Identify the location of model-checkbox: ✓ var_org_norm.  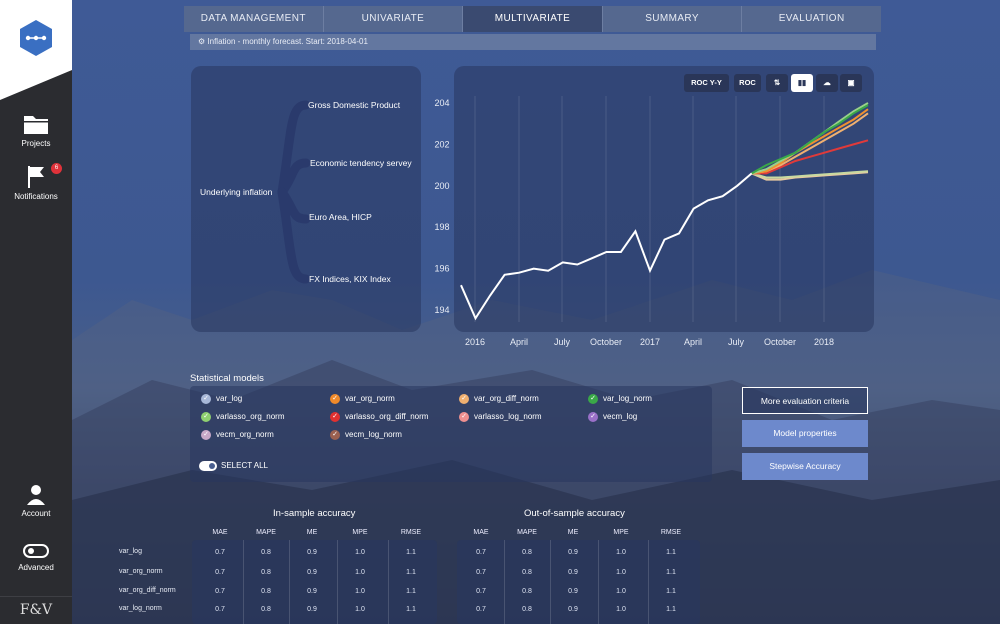
(362, 399).